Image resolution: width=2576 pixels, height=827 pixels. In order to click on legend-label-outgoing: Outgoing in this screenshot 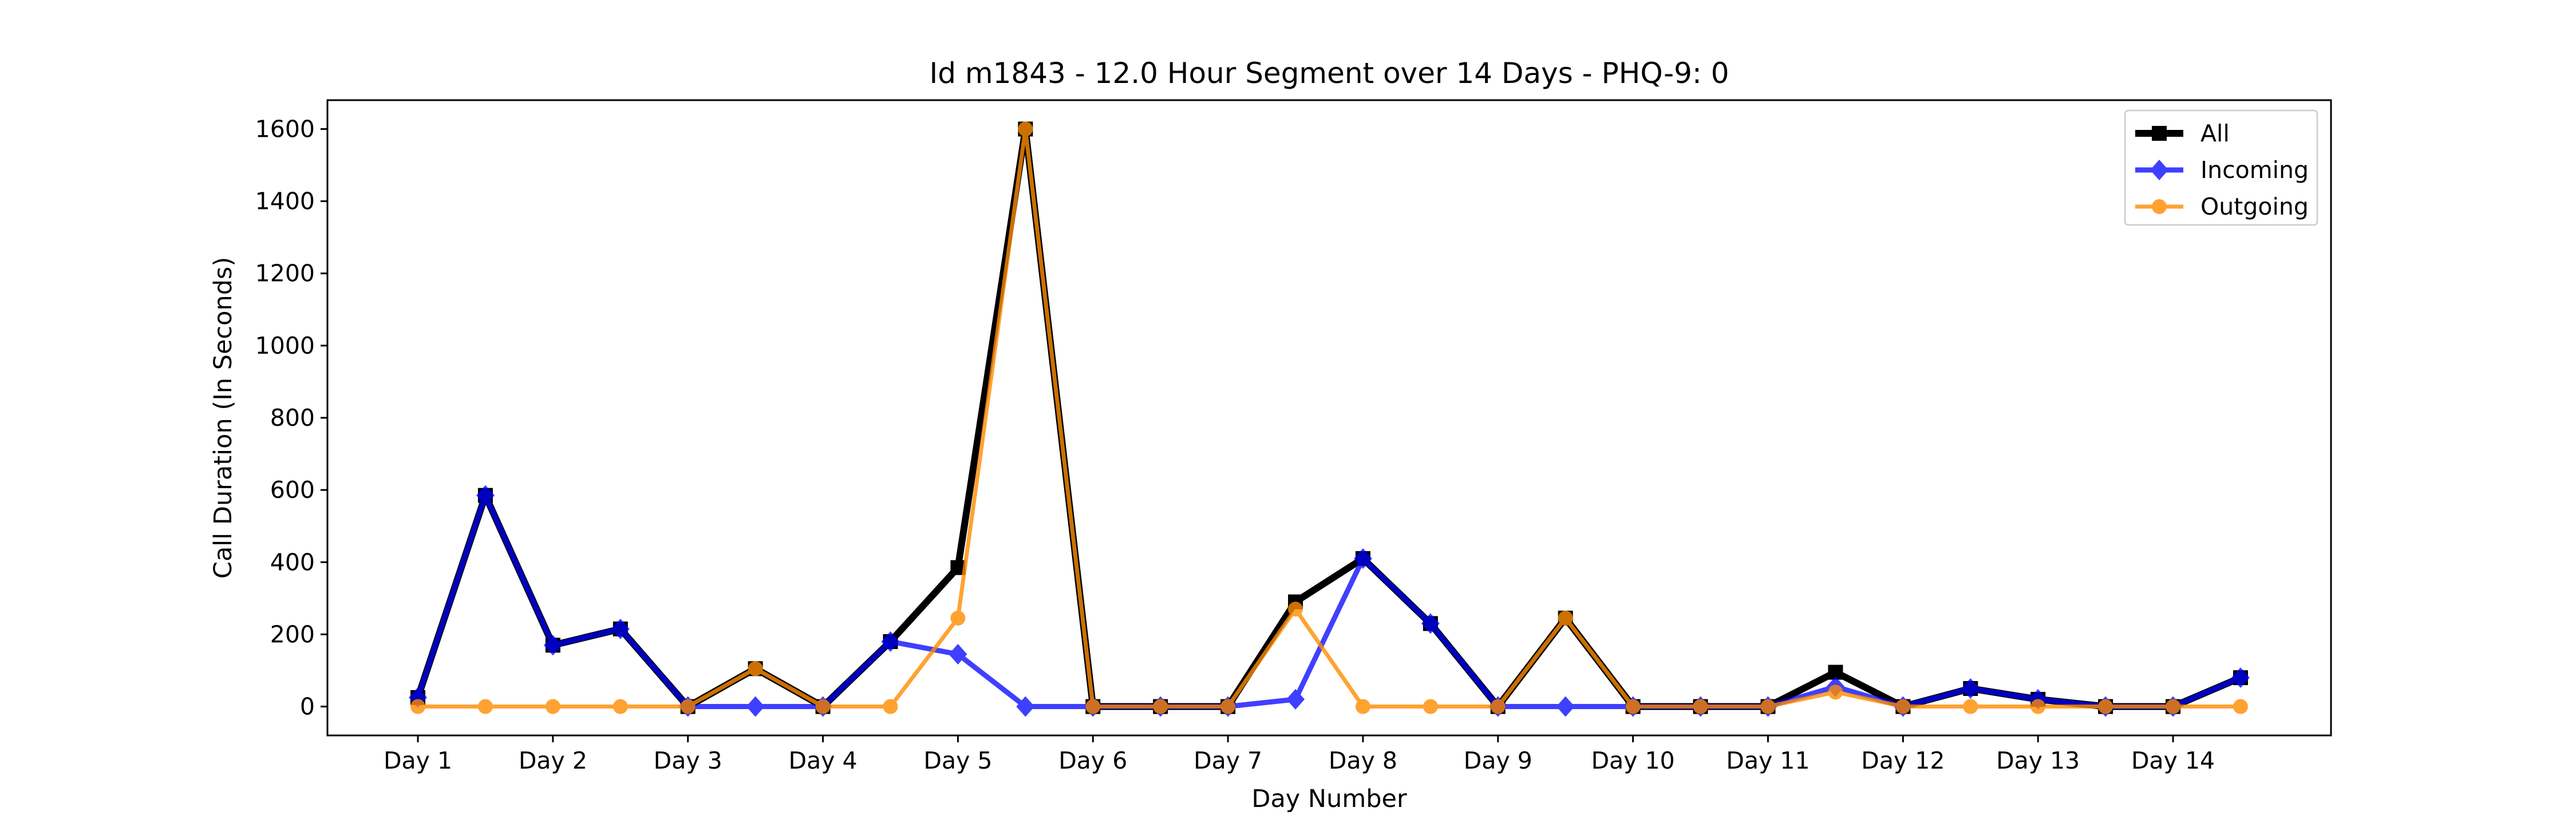, I will do `click(2254, 206)`.